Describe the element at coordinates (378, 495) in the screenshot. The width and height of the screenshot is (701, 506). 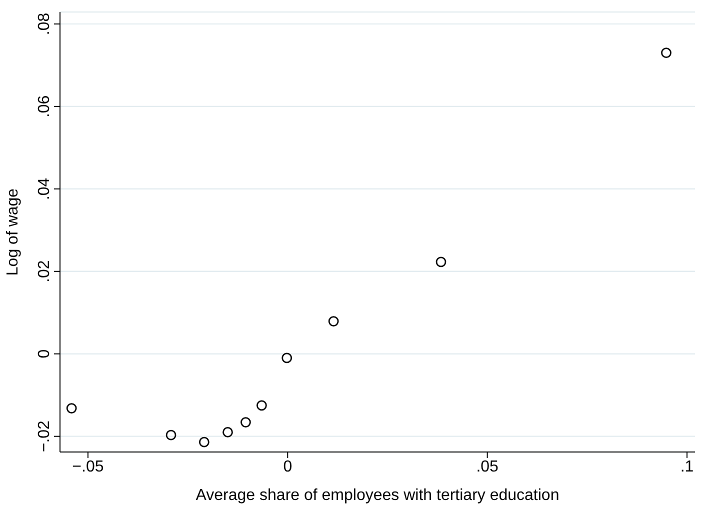
I see `x-axis-title: Average share of employees with tertiary education` at that location.